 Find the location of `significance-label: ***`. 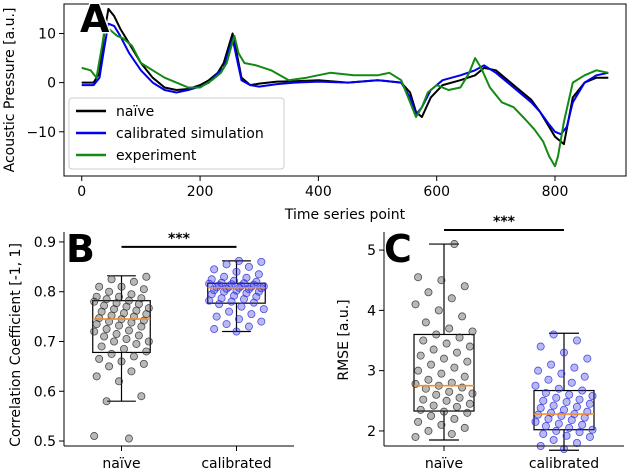

significance-label: *** is located at coordinates (179, 239).